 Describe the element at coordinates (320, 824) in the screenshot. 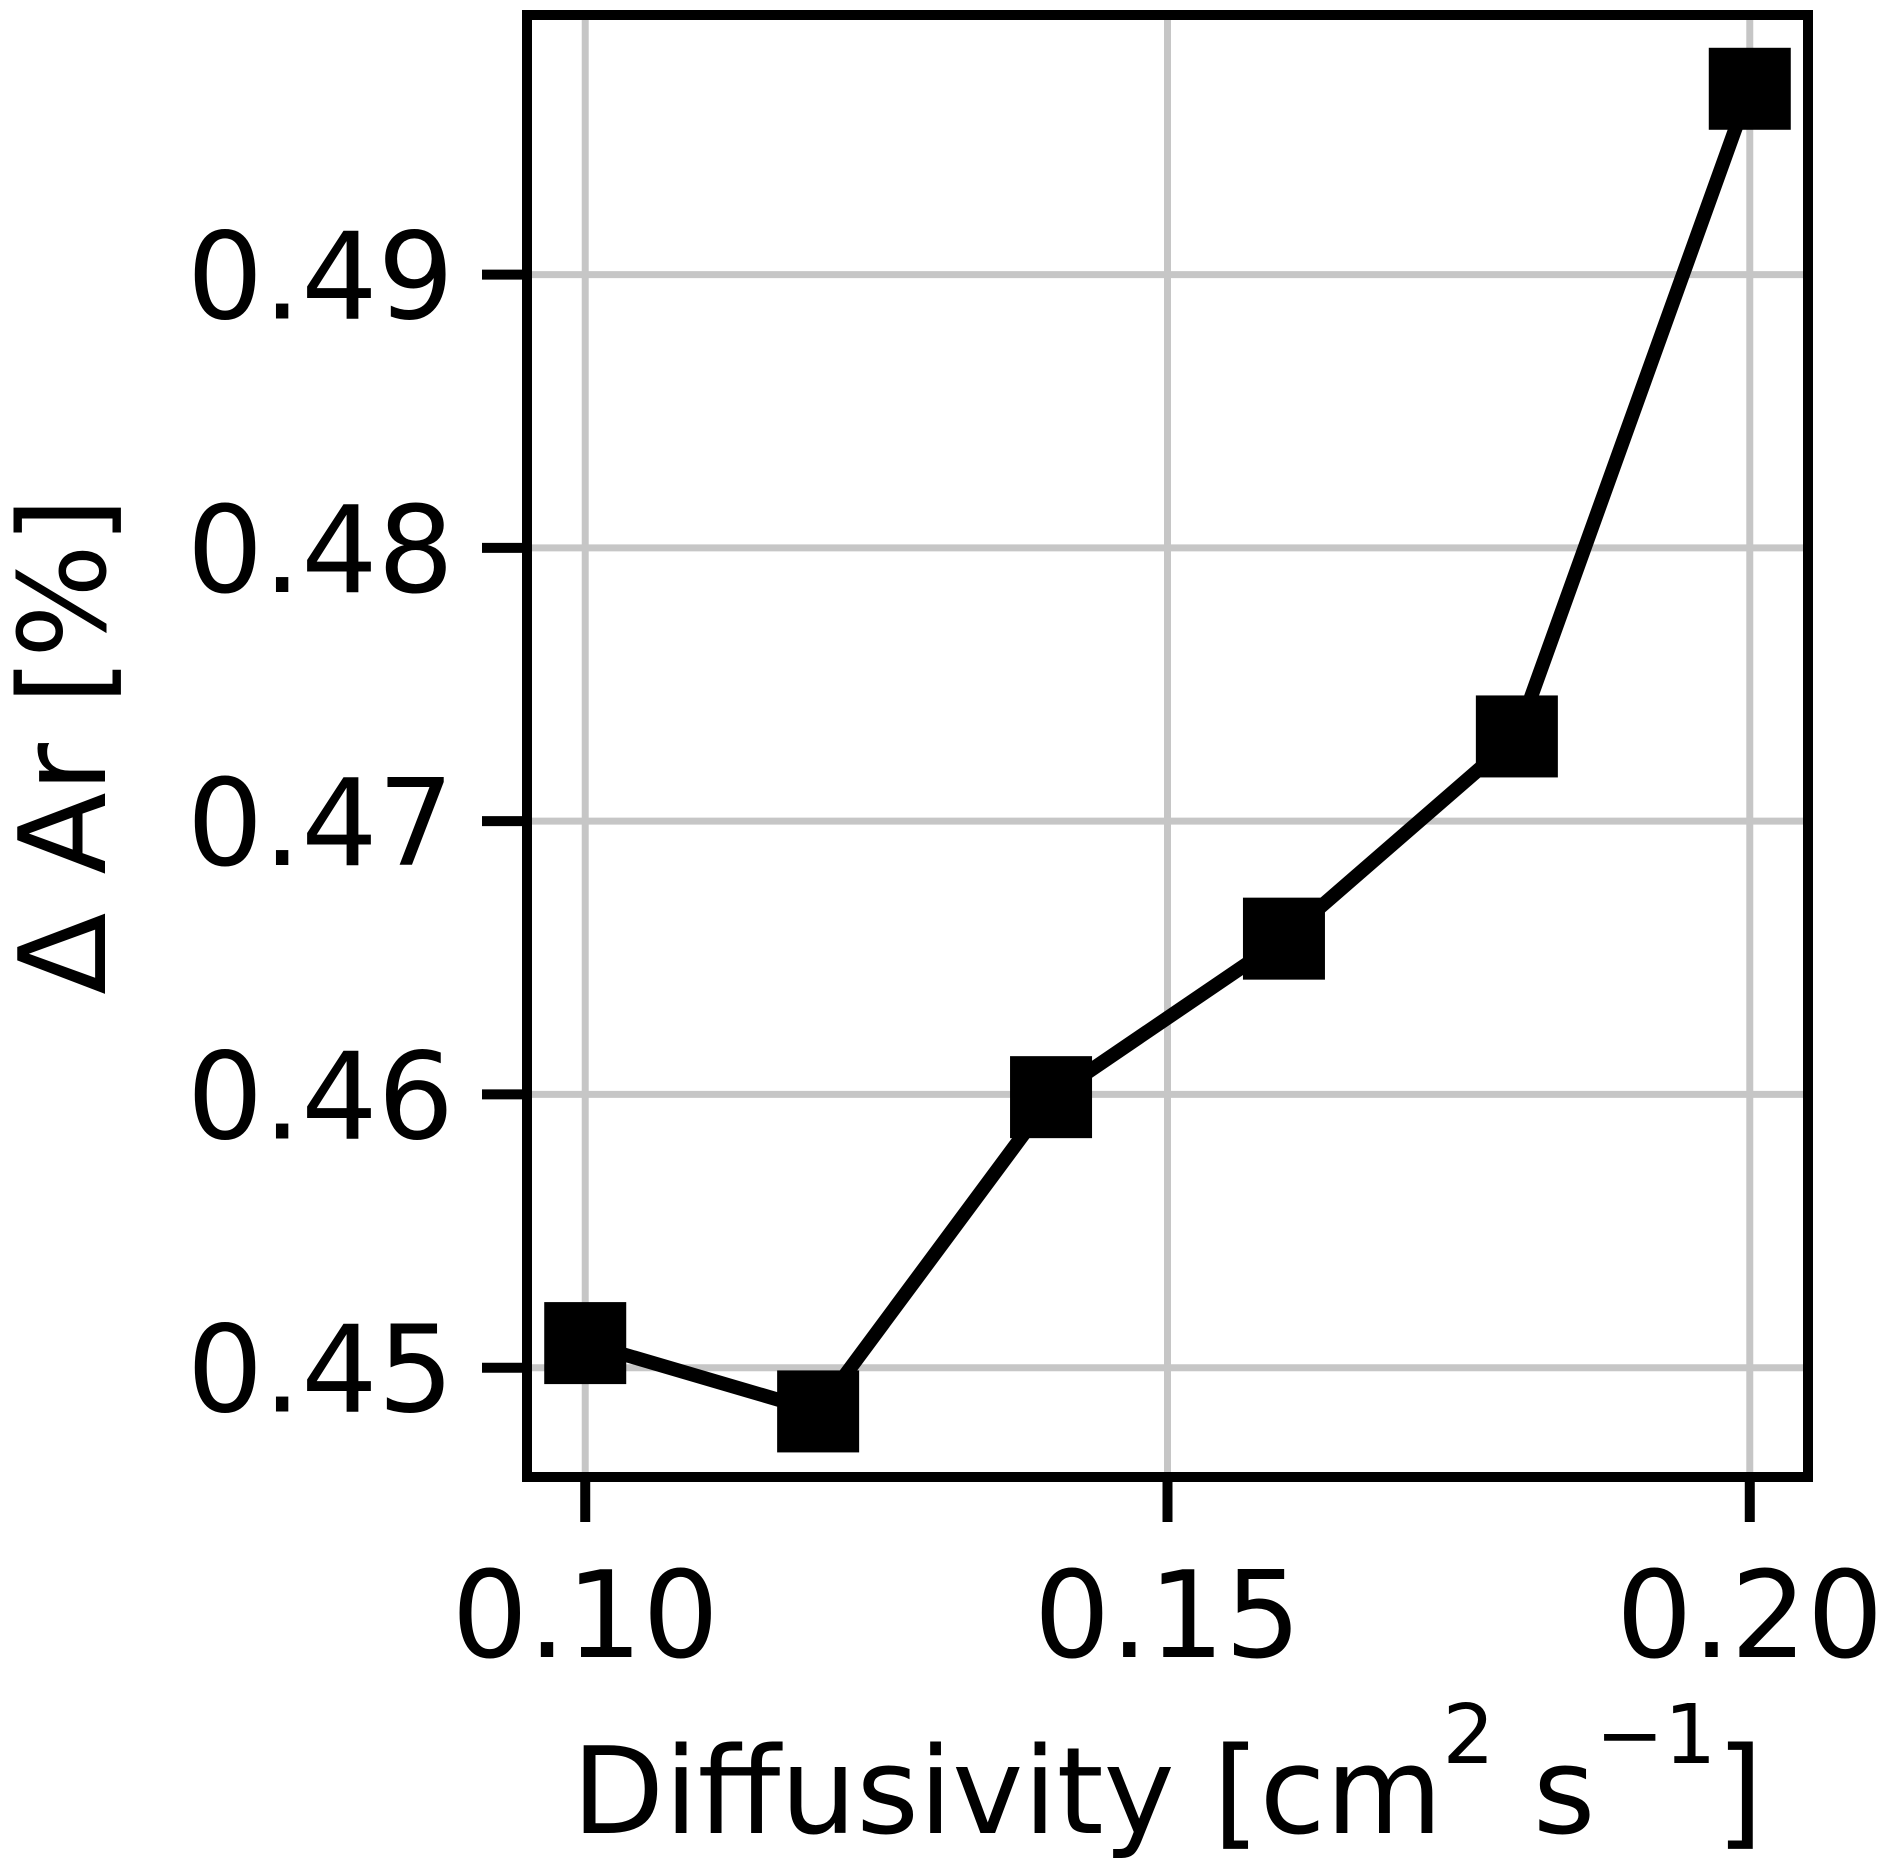

I see `y-tick-label: 0.47` at that location.